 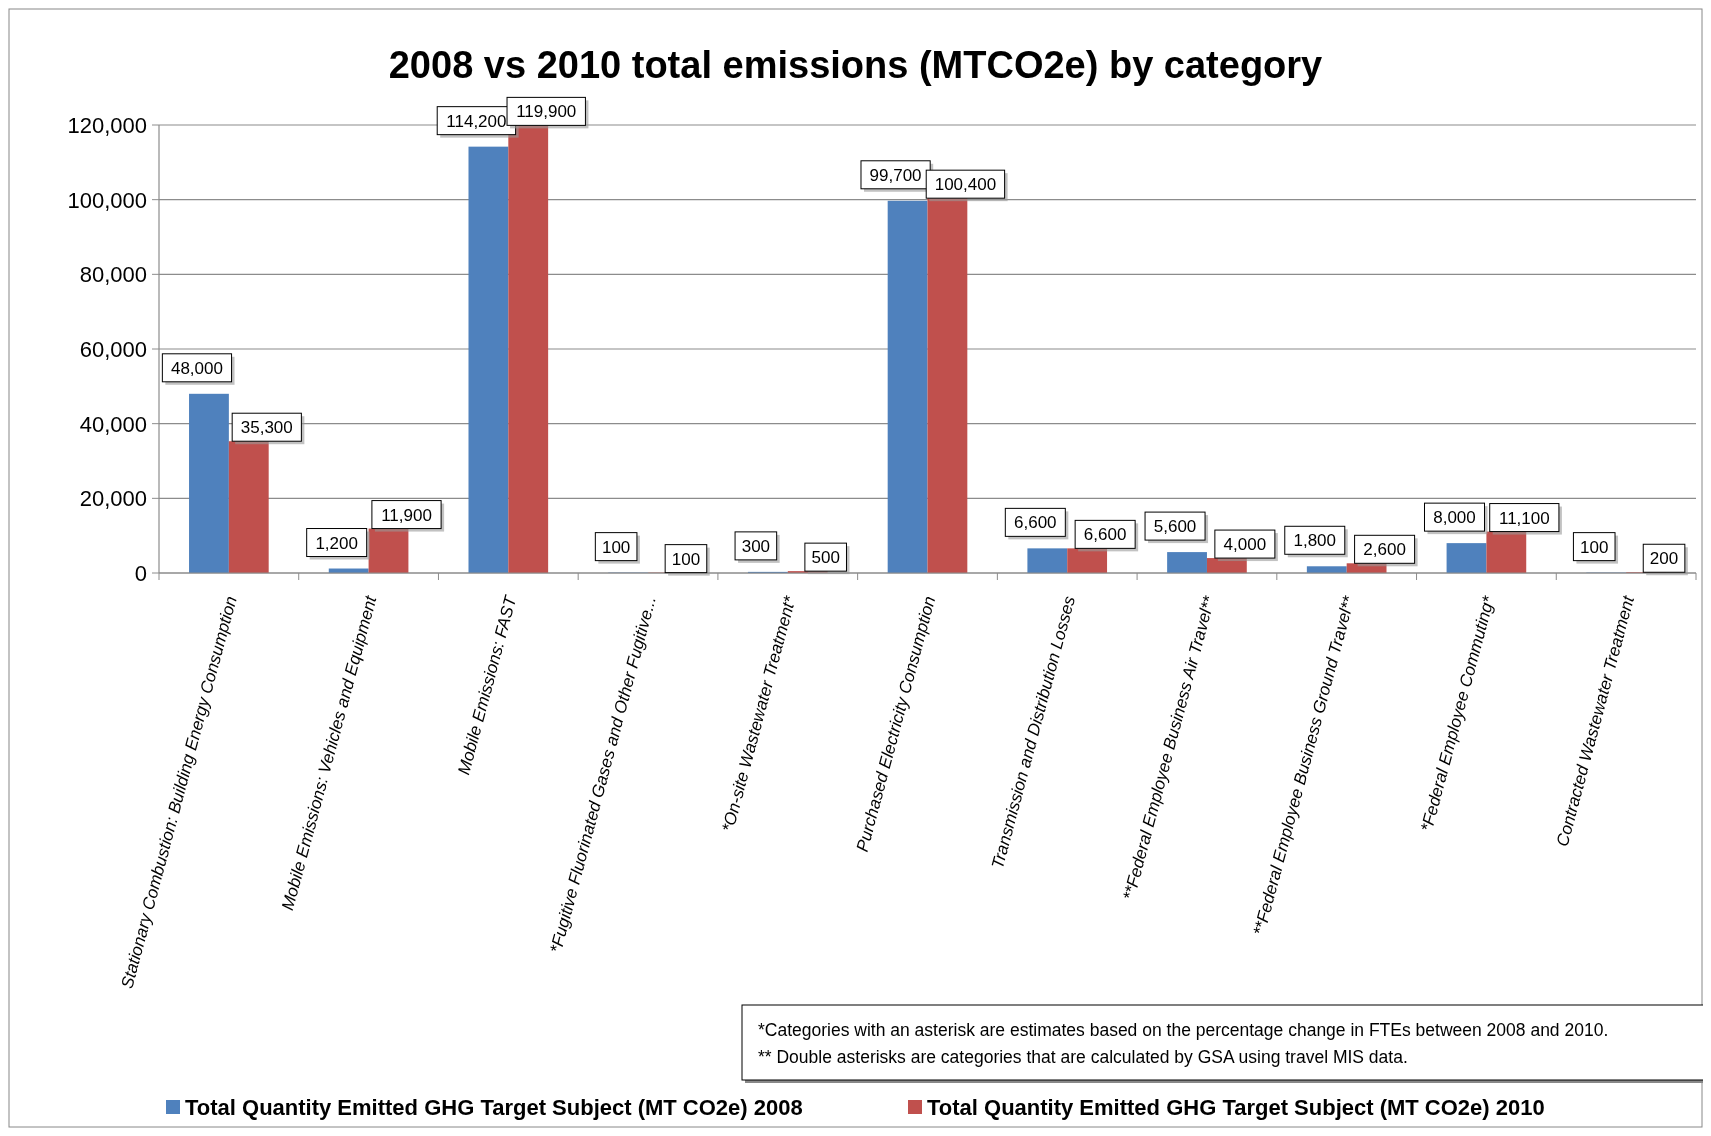 What do you see at coordinates (140, 573) in the screenshot?
I see `y-tick-label: 0` at bounding box center [140, 573].